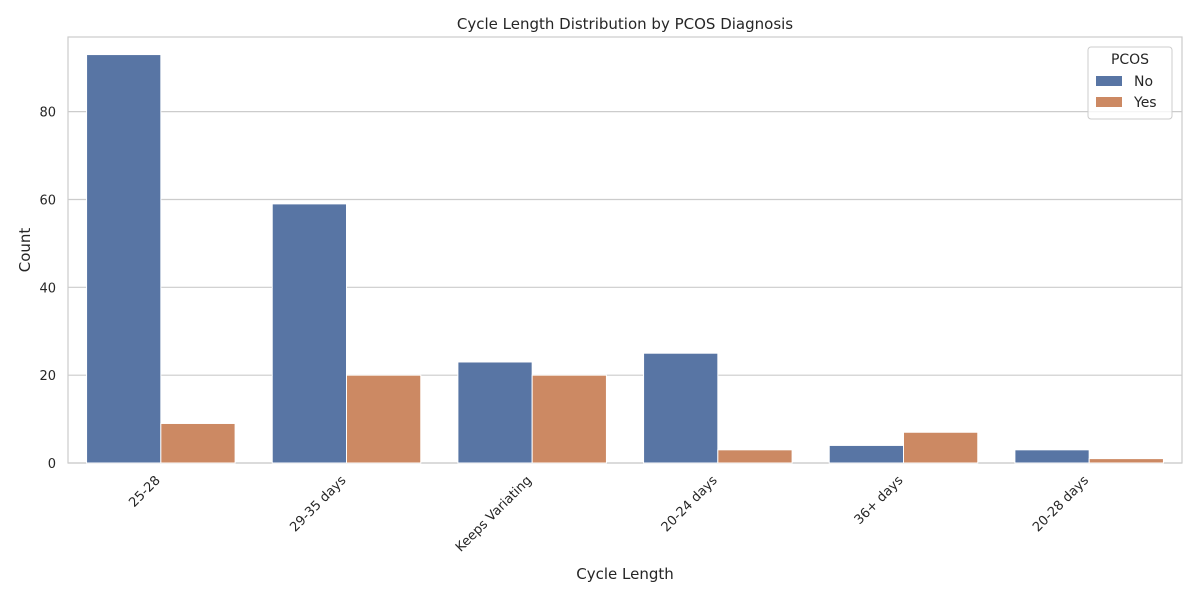 The image size is (1200, 600). I want to click on y-tick-label: 0, so click(52, 464).